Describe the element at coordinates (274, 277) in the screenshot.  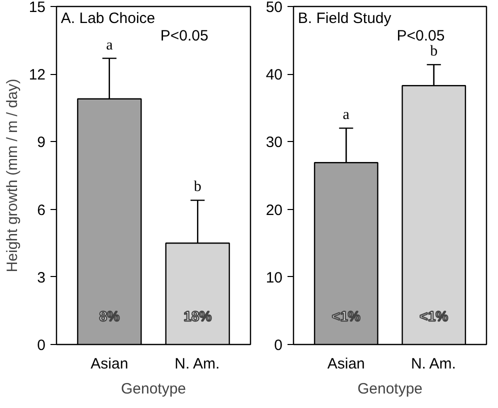
I see `y-tick-label: 10` at that location.